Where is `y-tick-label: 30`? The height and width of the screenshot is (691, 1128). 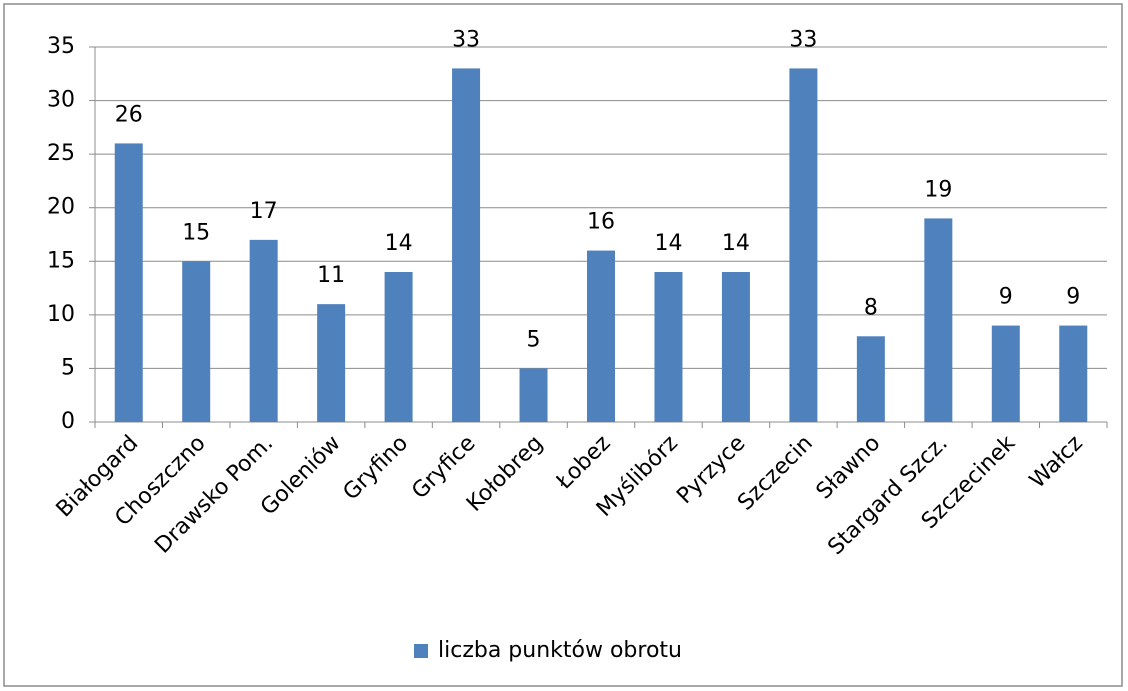
y-tick-label: 30 is located at coordinates (61, 100).